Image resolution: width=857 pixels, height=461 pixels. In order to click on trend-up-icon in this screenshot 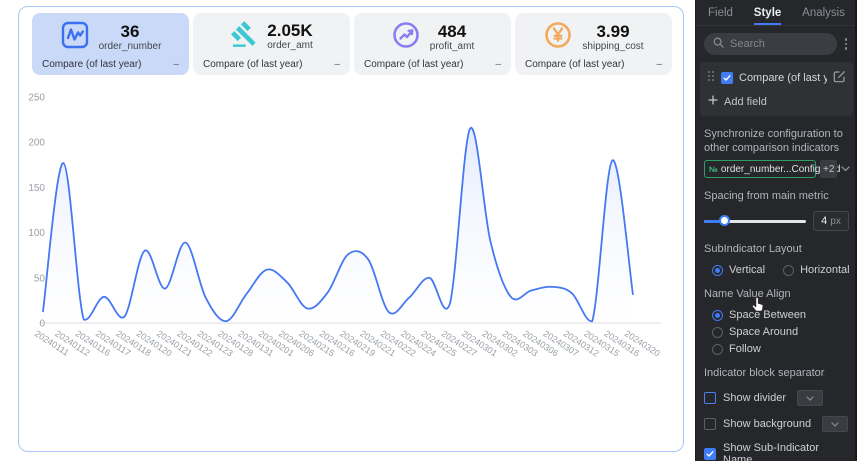, I will do `click(406, 37)`.